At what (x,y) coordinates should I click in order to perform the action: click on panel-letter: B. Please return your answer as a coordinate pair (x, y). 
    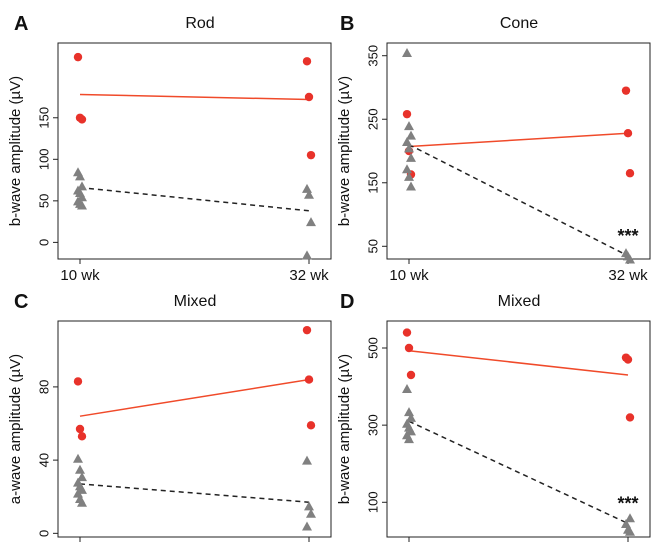
    Looking at the image, I should click on (347, 24).